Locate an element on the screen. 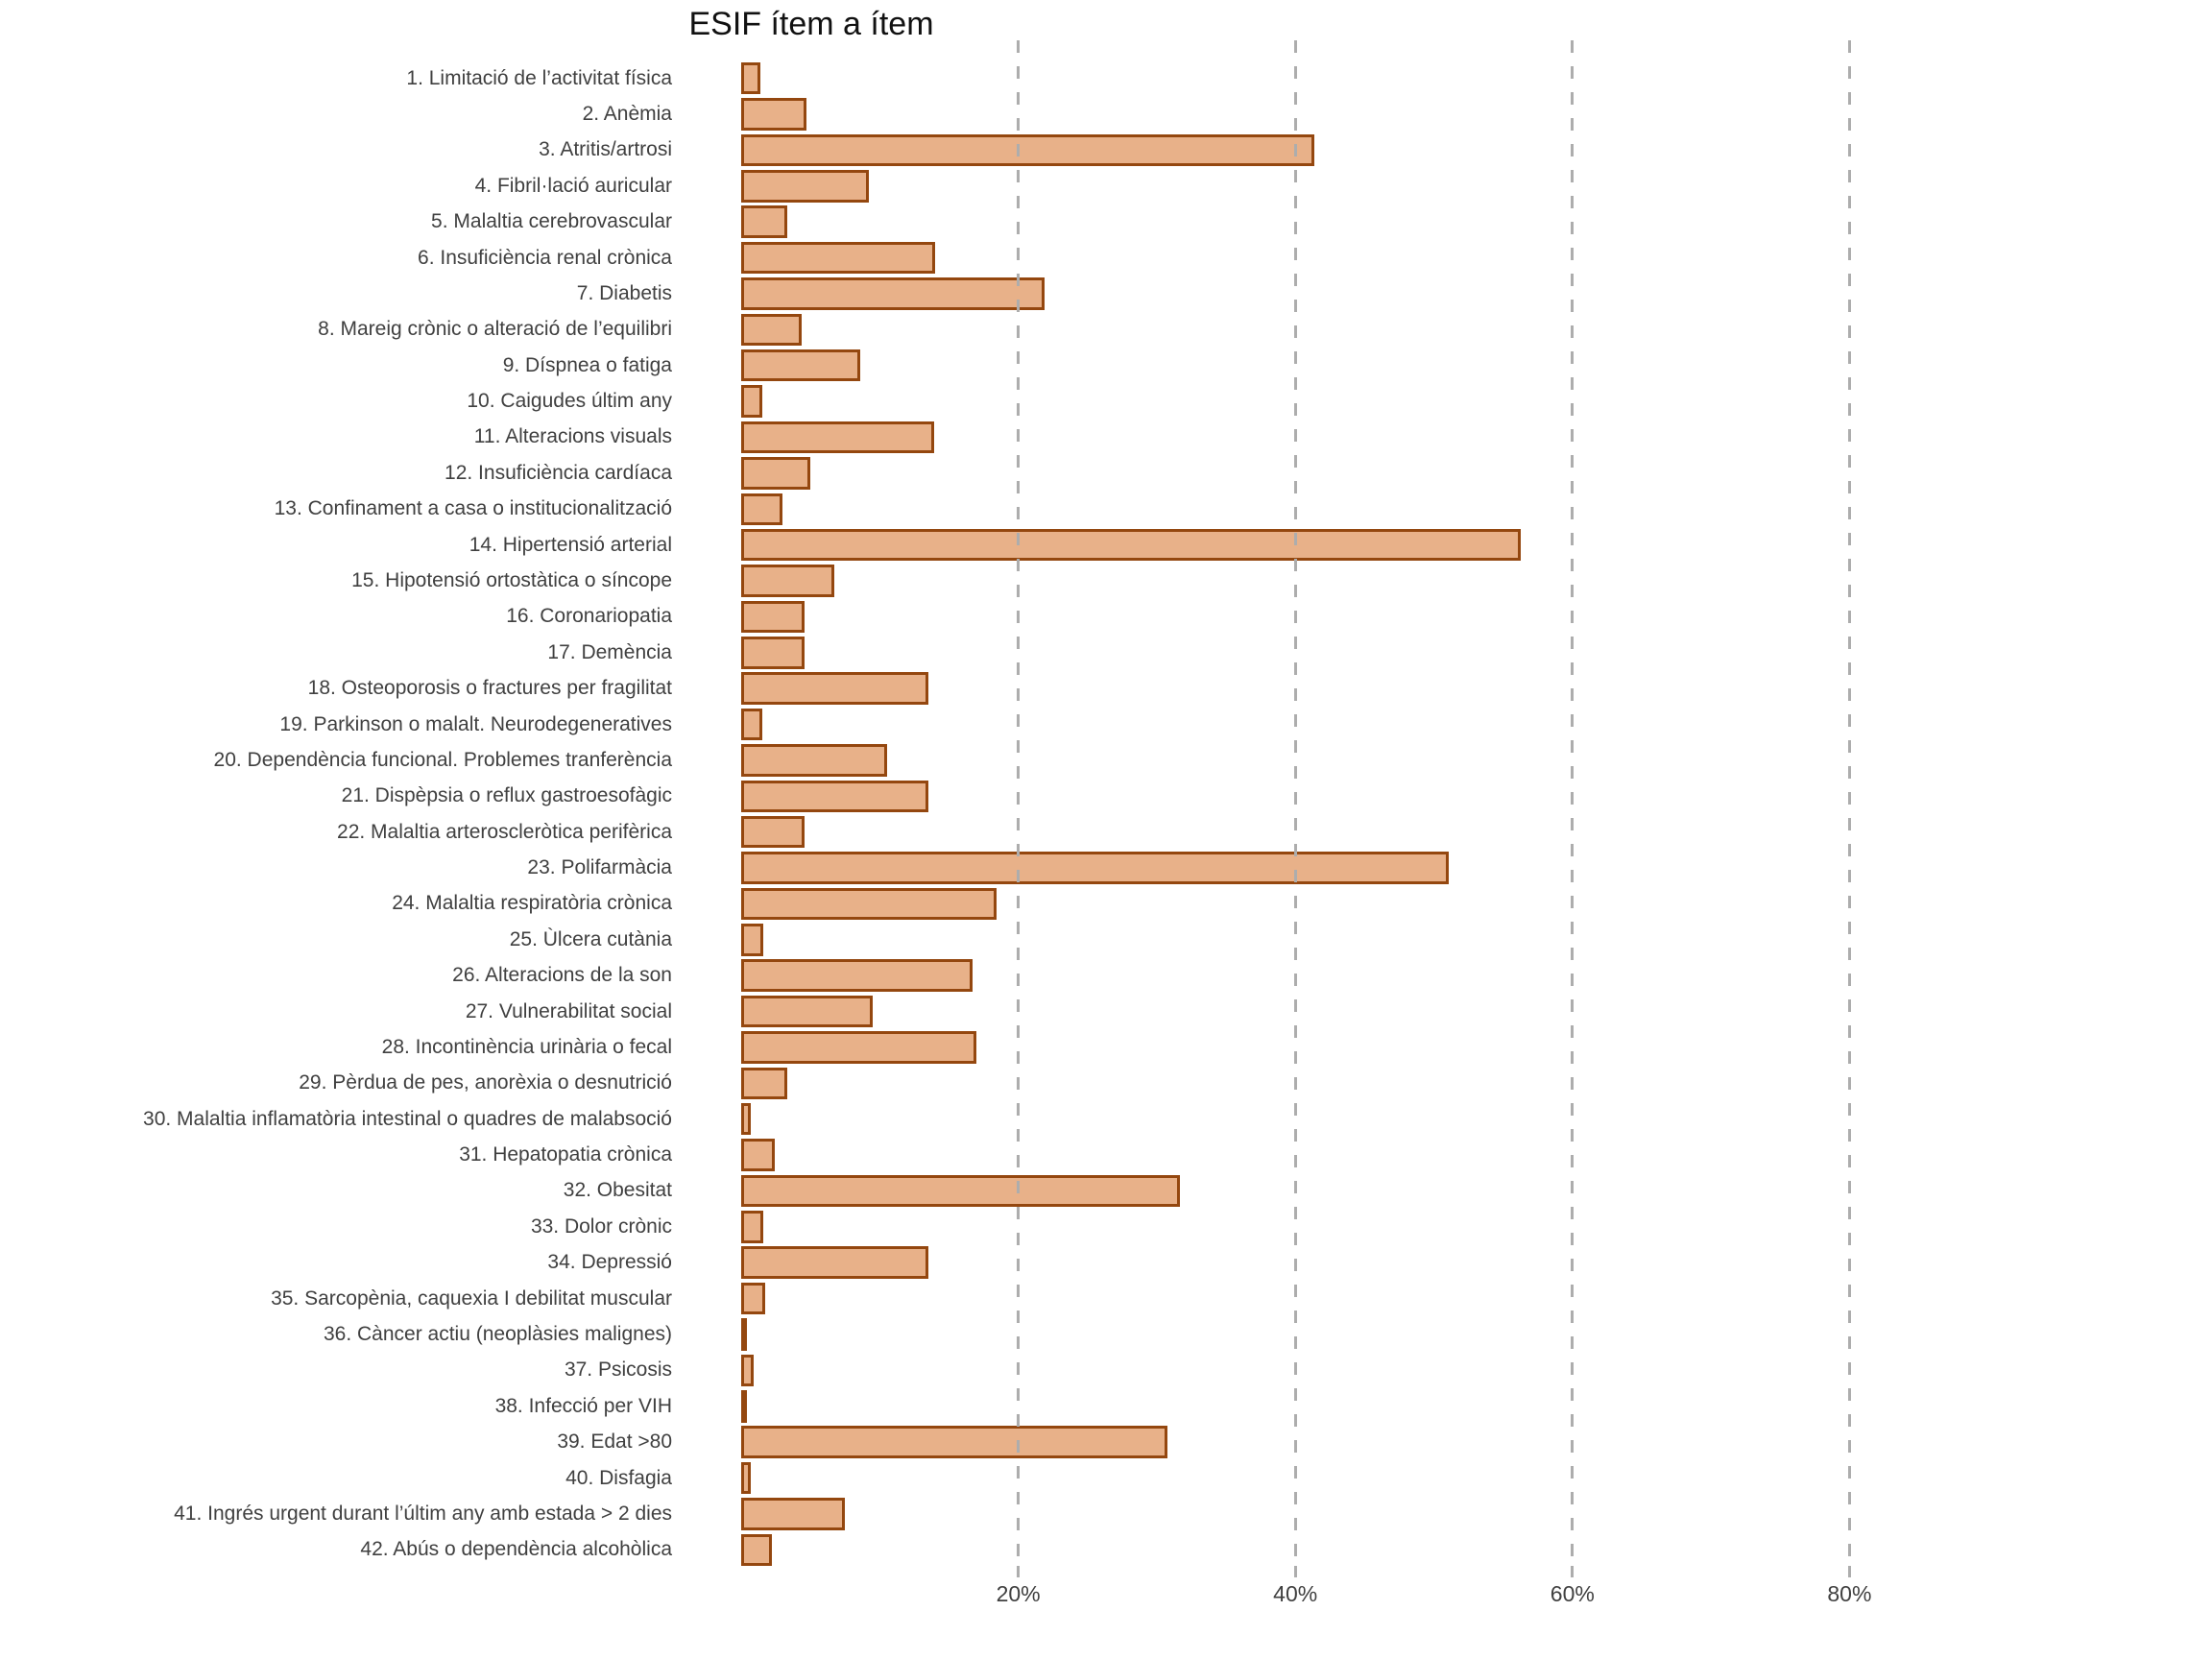 This screenshot has width=2212, height=1659. x-tick-label: 40% is located at coordinates (1295, 1594).